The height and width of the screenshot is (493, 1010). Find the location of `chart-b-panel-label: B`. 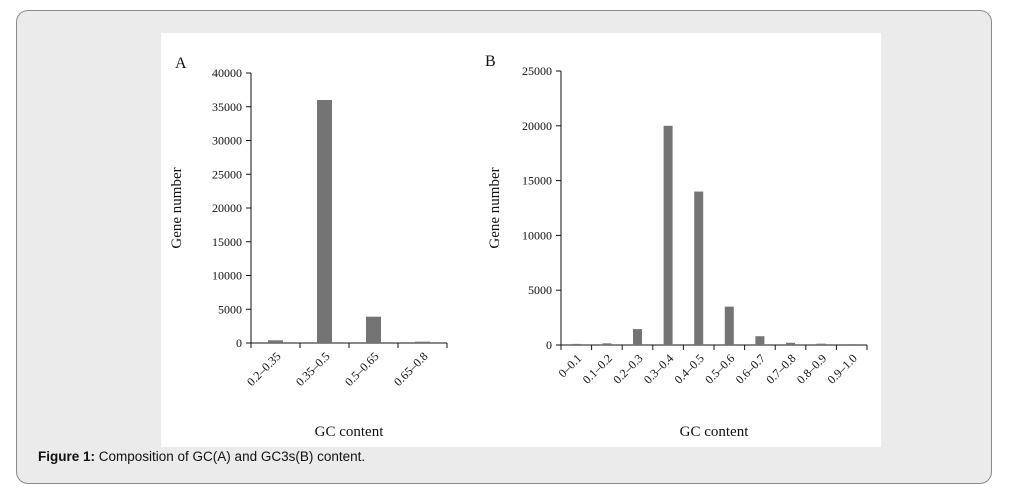

chart-b-panel-label: B is located at coordinates (490, 61).